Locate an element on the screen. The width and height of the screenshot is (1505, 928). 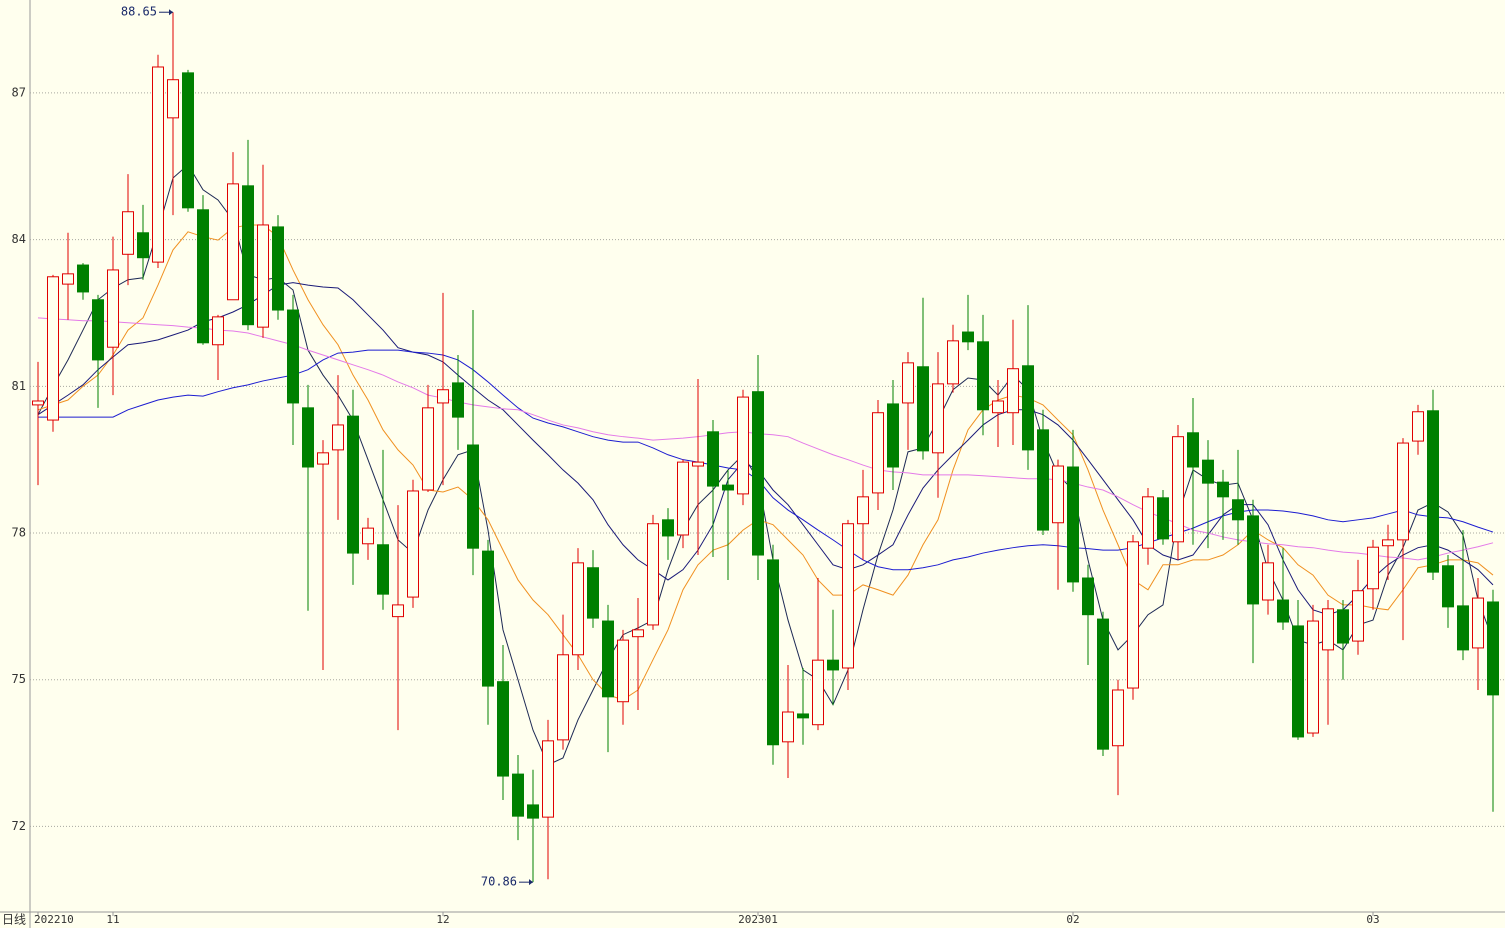
x-tick-label: 202301 is located at coordinates (758, 919).